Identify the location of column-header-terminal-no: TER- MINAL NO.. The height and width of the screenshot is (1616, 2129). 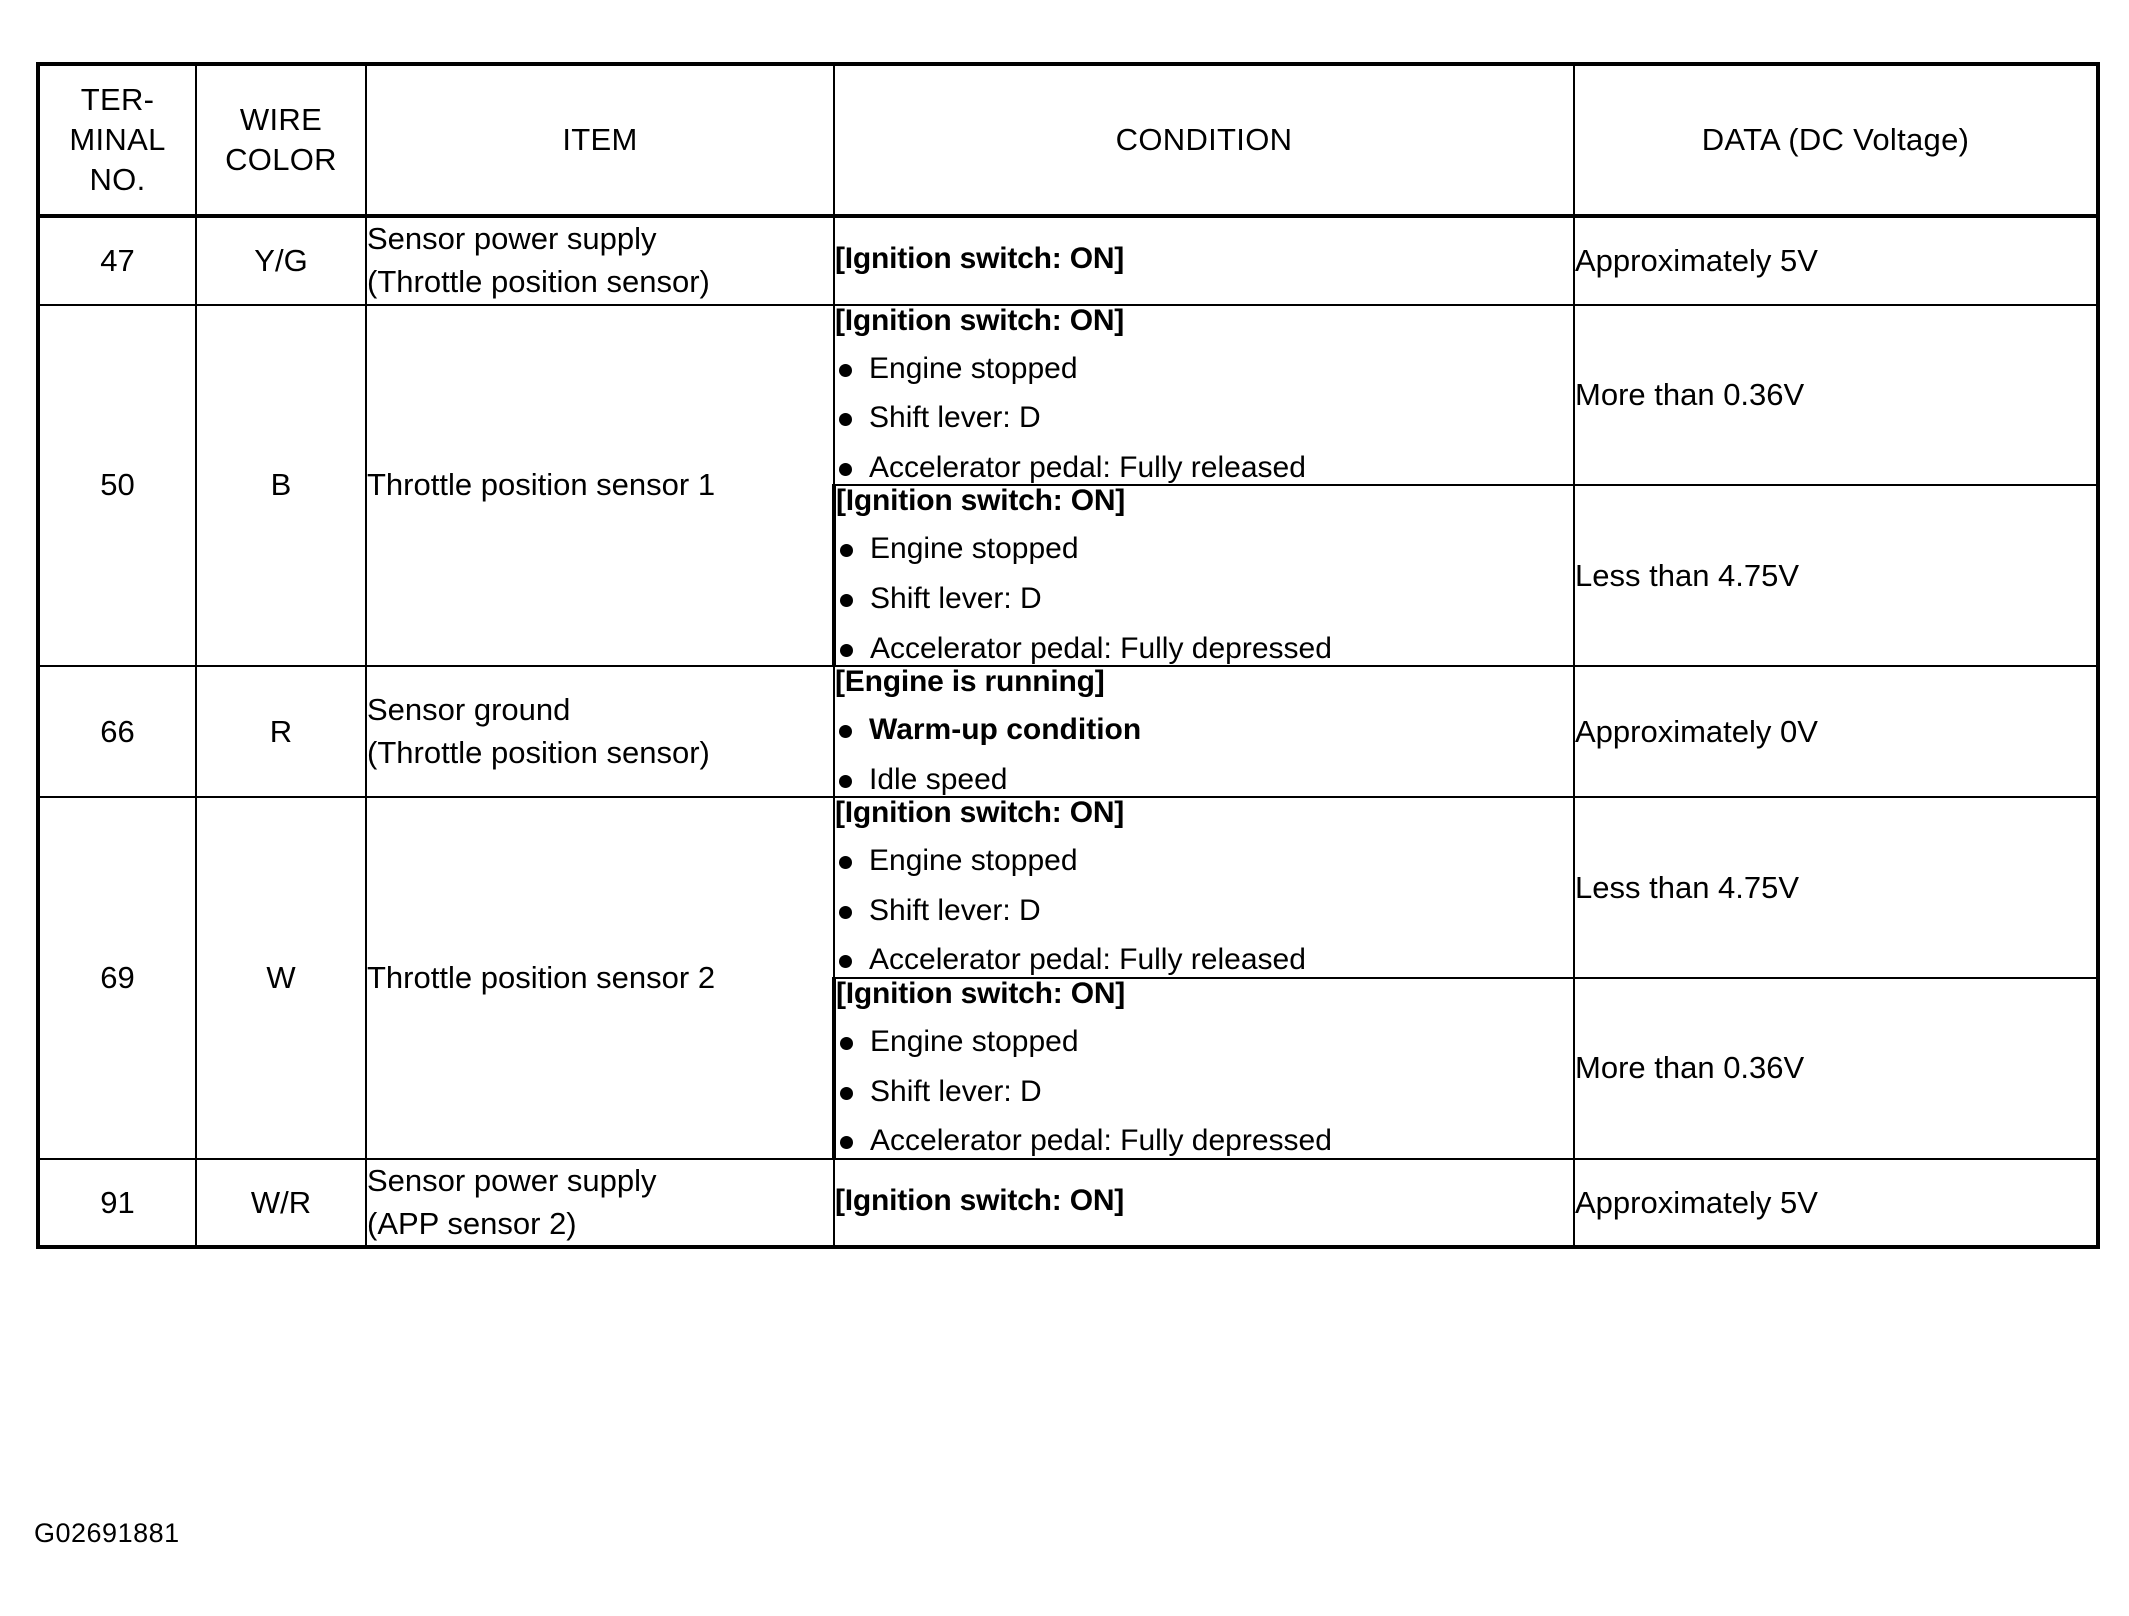
(116, 140).